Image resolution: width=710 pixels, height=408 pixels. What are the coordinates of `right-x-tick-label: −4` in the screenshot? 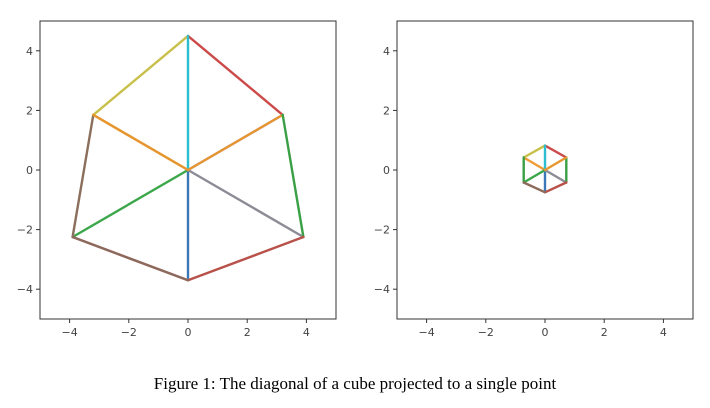 It's located at (426, 332).